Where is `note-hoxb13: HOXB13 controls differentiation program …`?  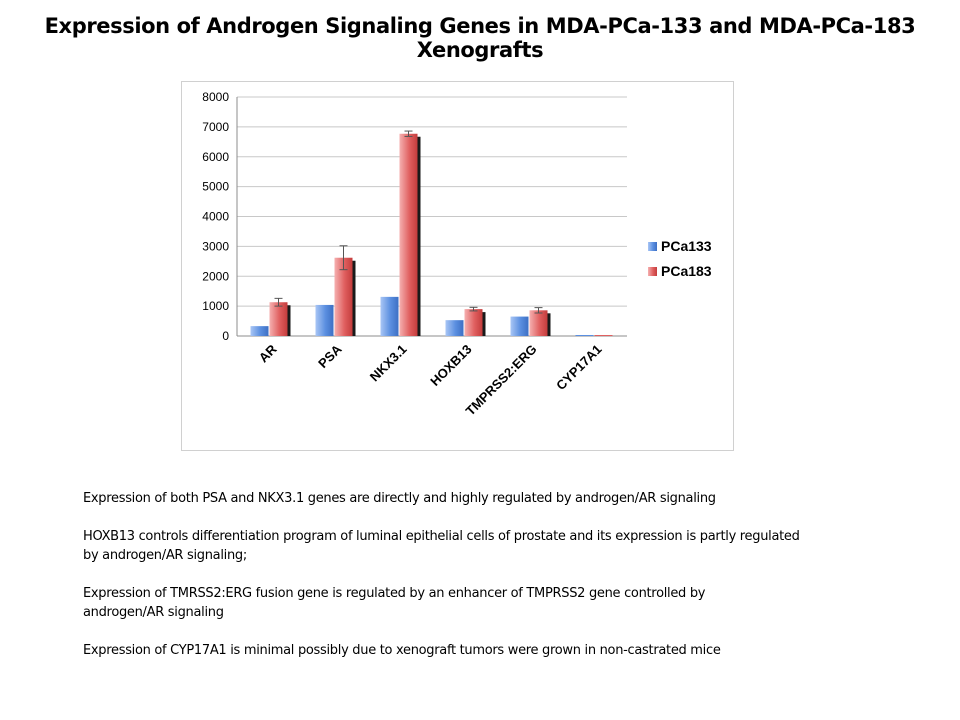
note-hoxb13: HOXB13 controls differentiation program … is located at coordinates (441, 546).